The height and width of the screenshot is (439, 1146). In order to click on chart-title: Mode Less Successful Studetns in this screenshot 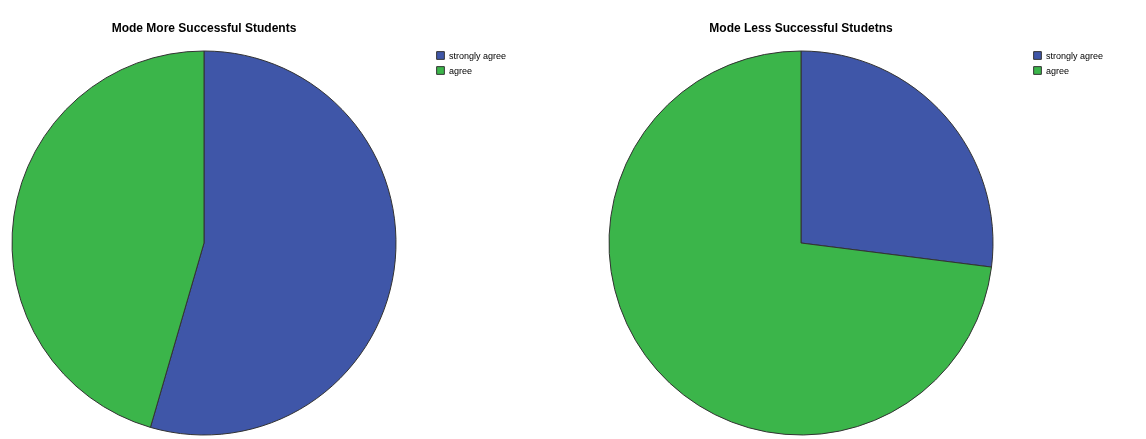, I will do `click(801, 28)`.